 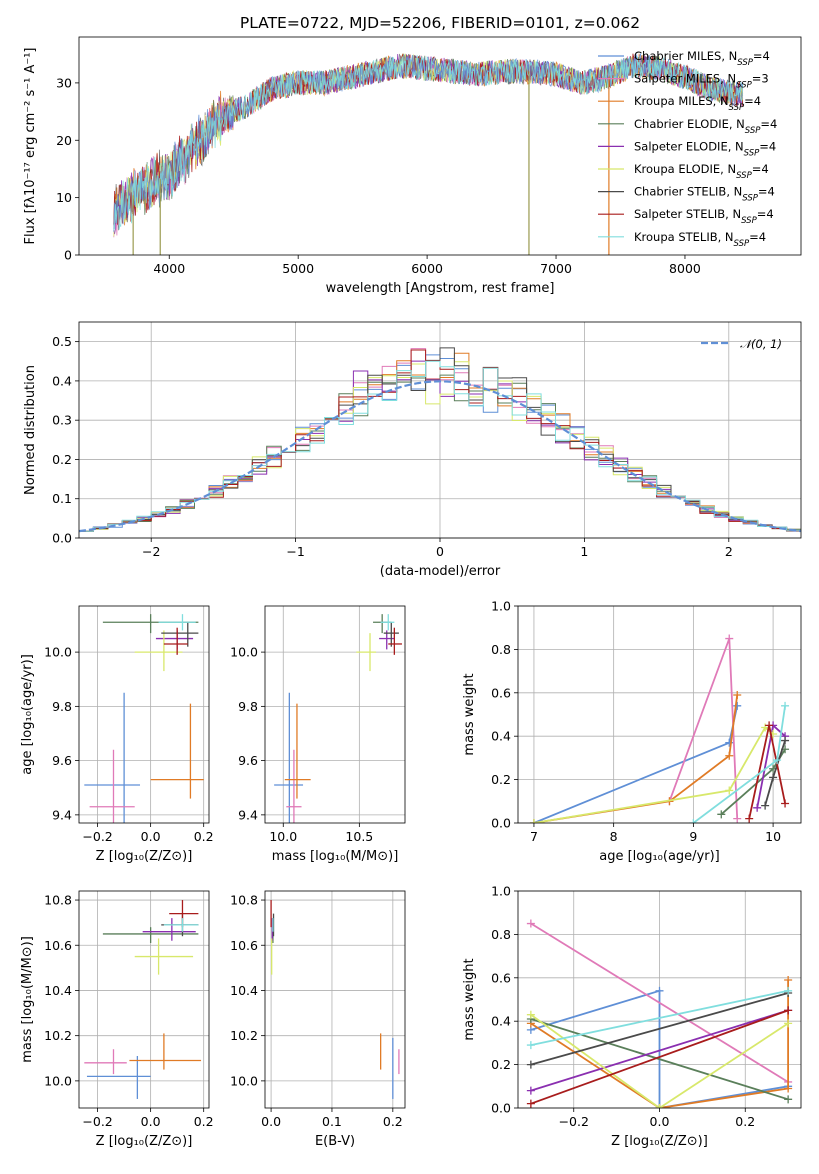 What do you see at coordinates (335, 856) in the screenshot?
I see `x-axis-label: mass [log₁₀(M/M⊙)]` at bounding box center [335, 856].